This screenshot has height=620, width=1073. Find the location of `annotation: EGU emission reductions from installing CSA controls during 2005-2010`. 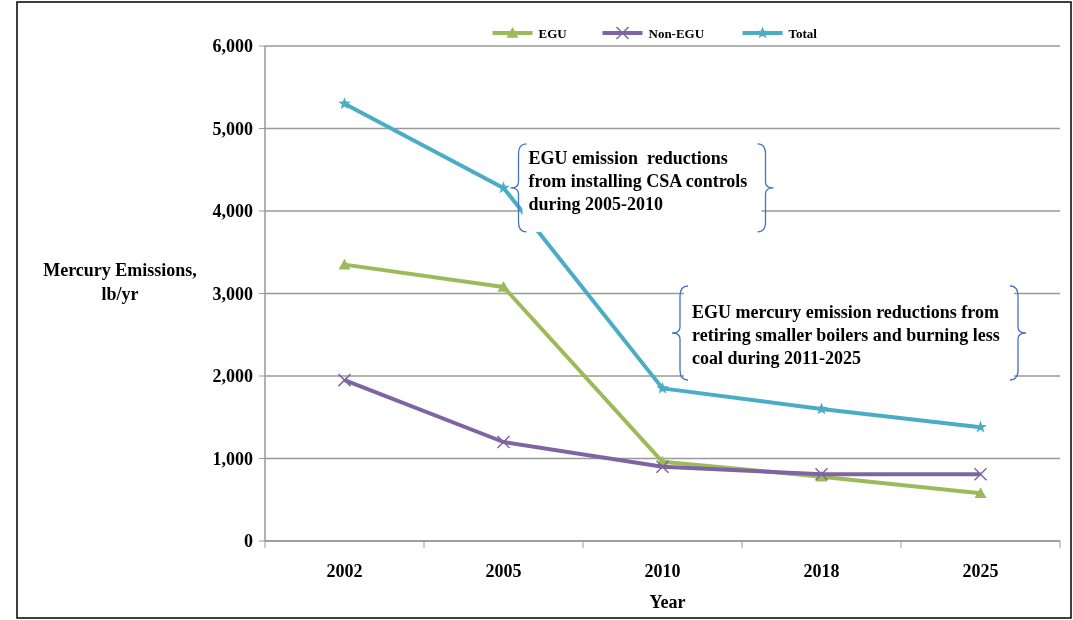

annotation: EGU emission reductions from installing CSA controls during 2005-2010 is located at coordinates (638, 180).